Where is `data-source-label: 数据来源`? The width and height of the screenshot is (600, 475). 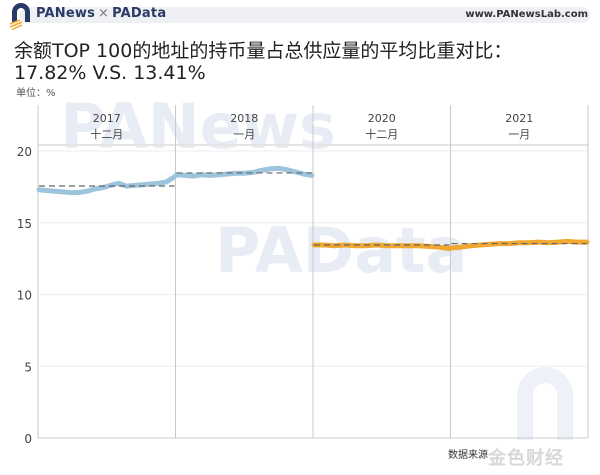 data-source-label: 数据来源 is located at coordinates (468, 455).